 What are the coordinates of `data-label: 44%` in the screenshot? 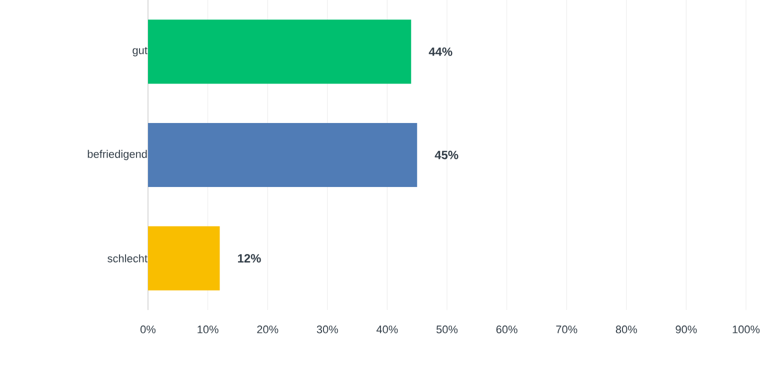 It's located at (440, 51).